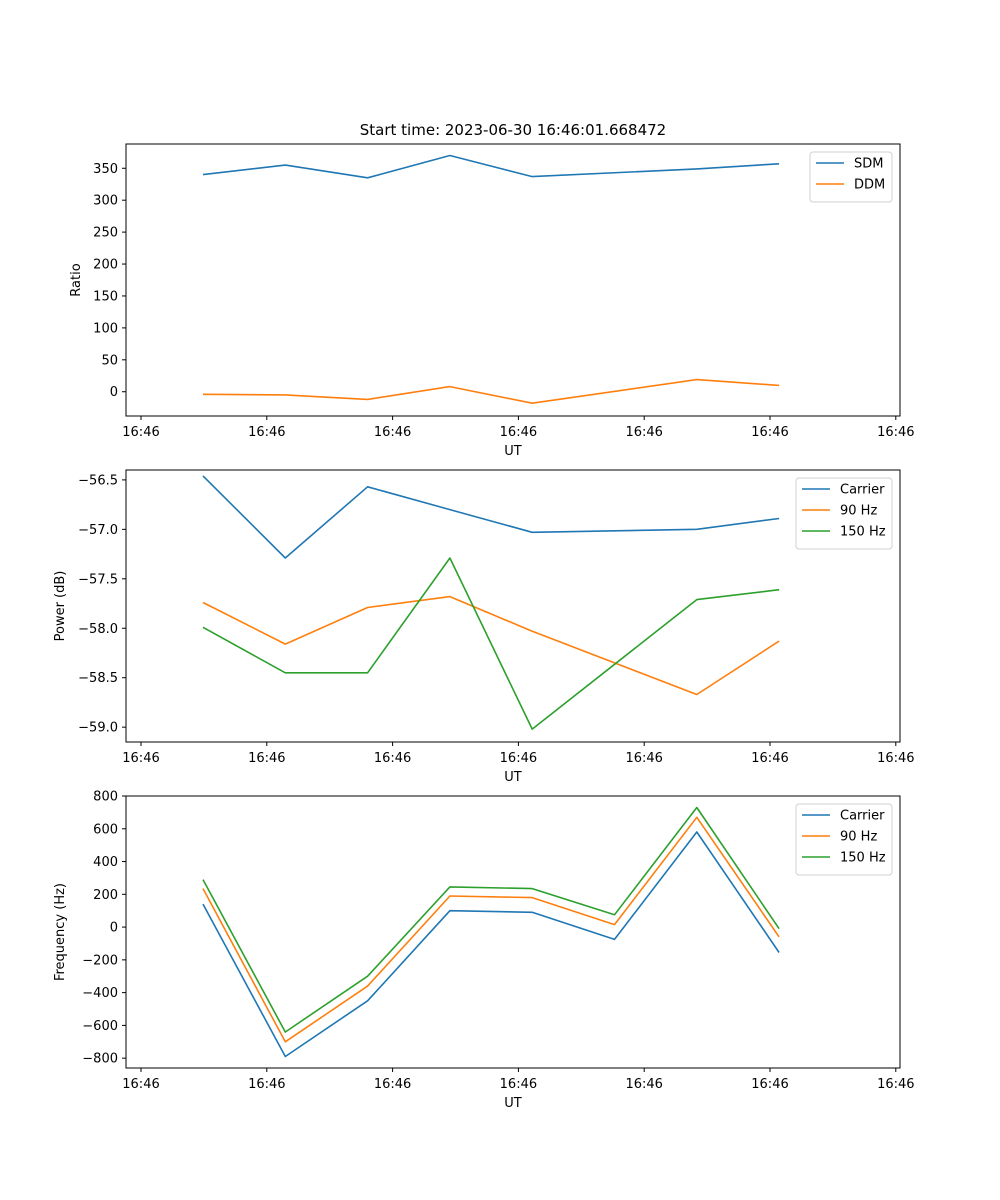 The width and height of the screenshot is (1000, 1200). Describe the element at coordinates (105, 797) in the screenshot. I see `y-tick-label: 800` at that location.